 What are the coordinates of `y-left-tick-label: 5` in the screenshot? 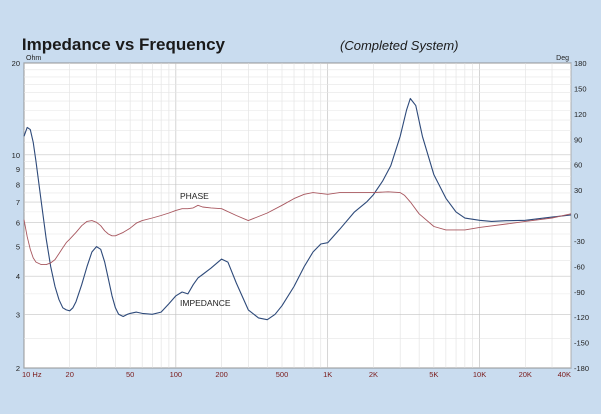 It's located at (18, 247).